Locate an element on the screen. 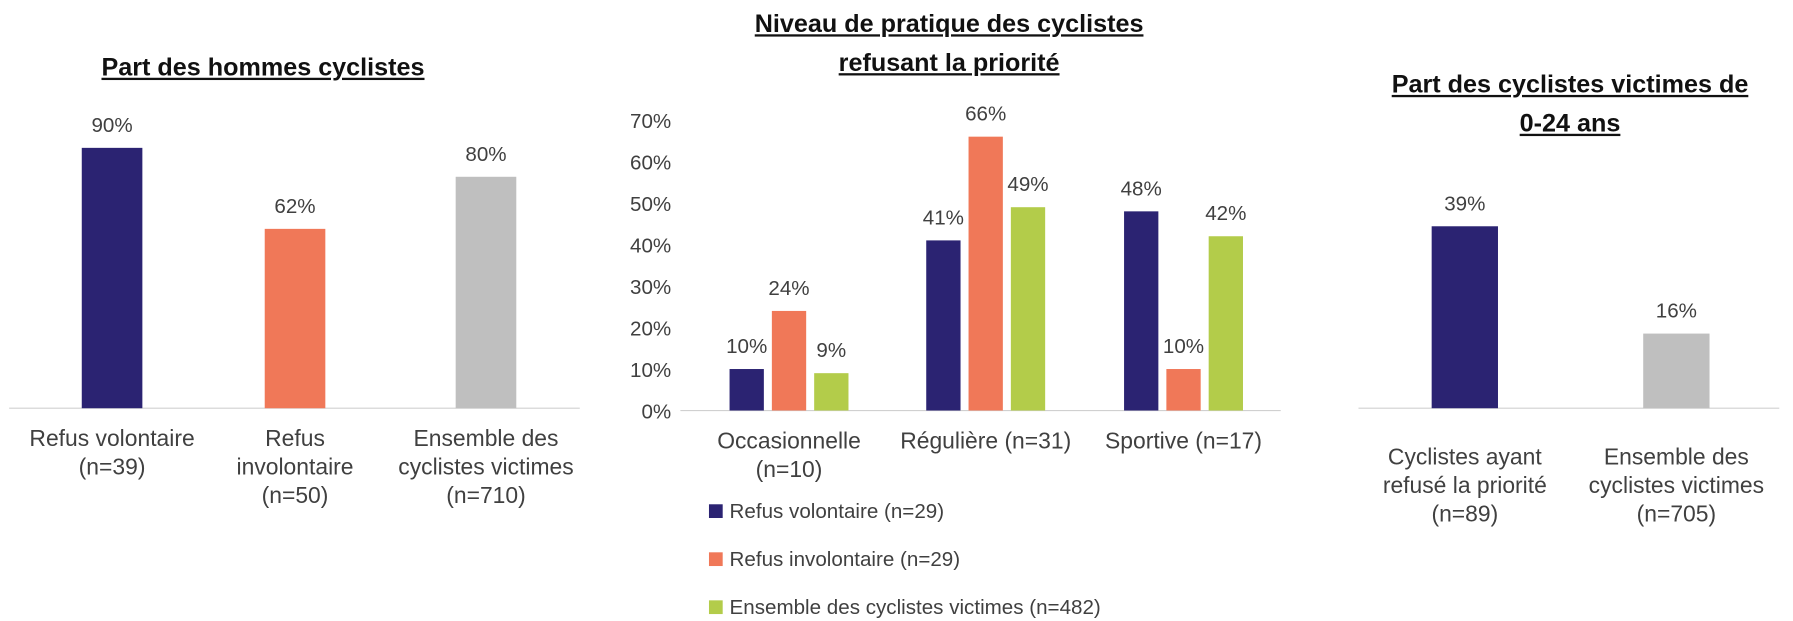 The width and height of the screenshot is (1793, 621). legend-entry: Refus volontaire (n=29) is located at coordinates (826, 511).